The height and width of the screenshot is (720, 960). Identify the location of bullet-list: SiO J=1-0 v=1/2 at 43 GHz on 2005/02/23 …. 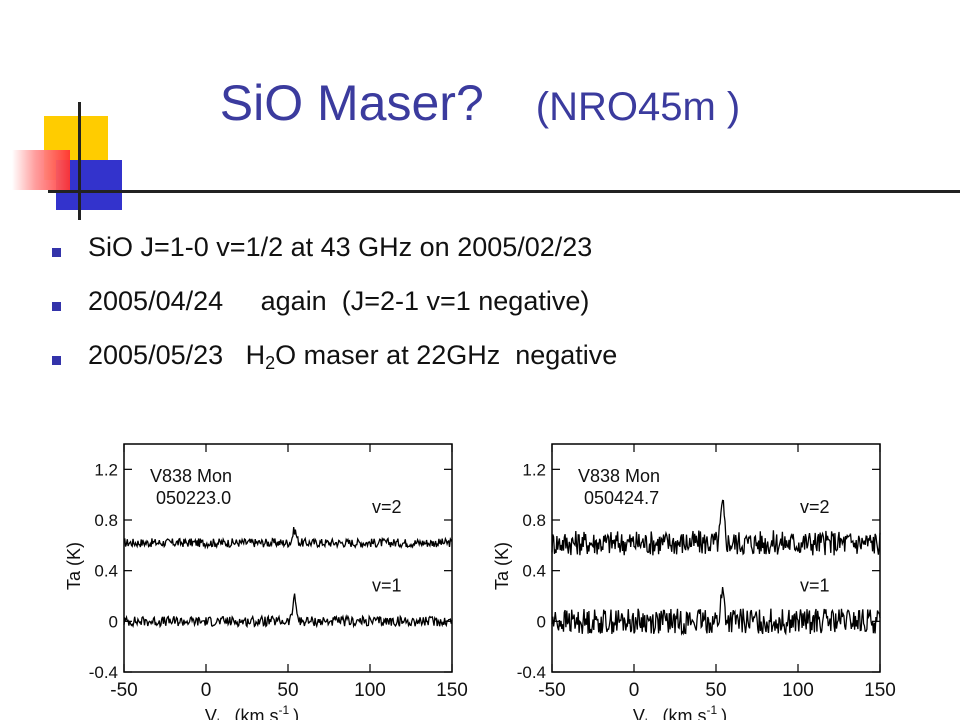
(333, 313).